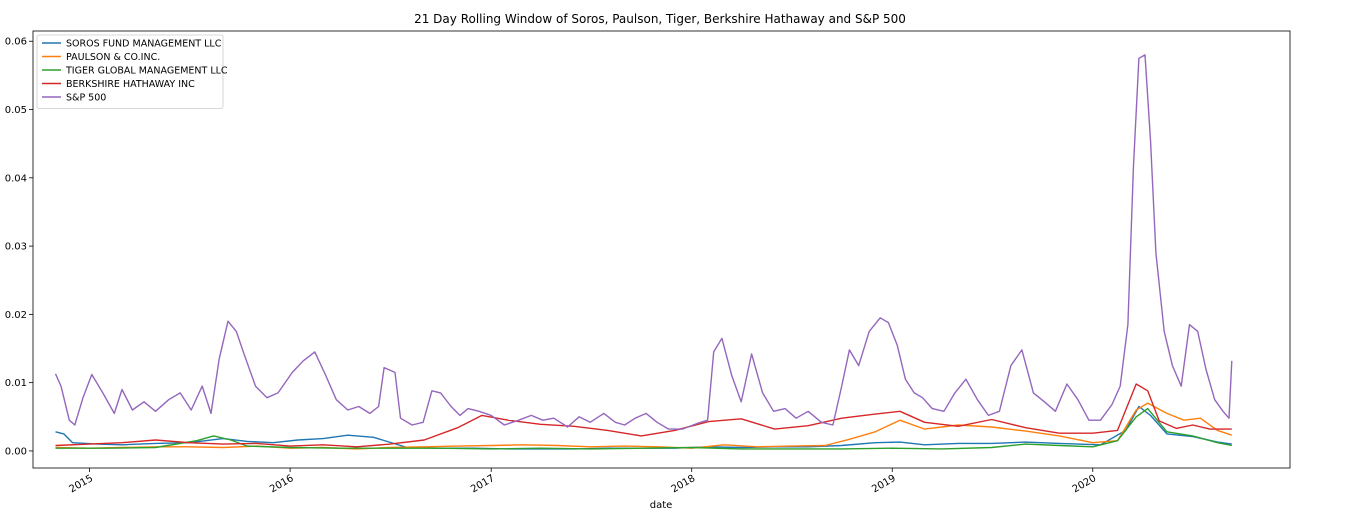 The image size is (1358, 524). What do you see at coordinates (146, 71) in the screenshot?
I see `legend-entry: TIGER GLOBAL MANAGEMENT LLC` at bounding box center [146, 71].